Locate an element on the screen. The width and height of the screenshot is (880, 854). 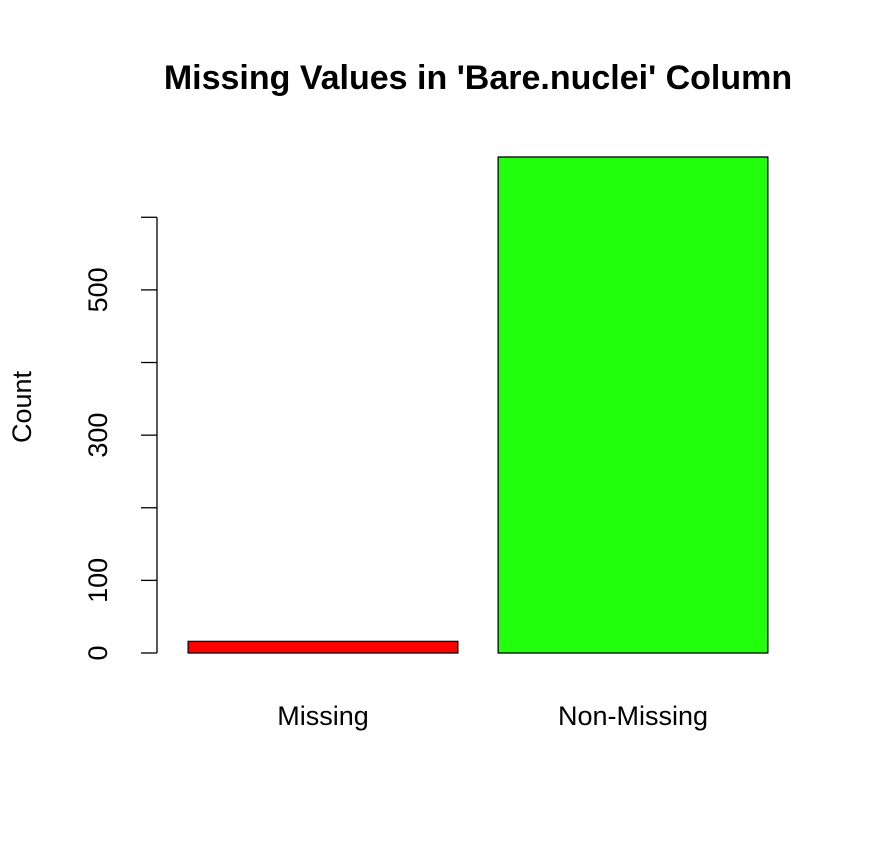
y-tick-label: 500 is located at coordinates (98, 289).